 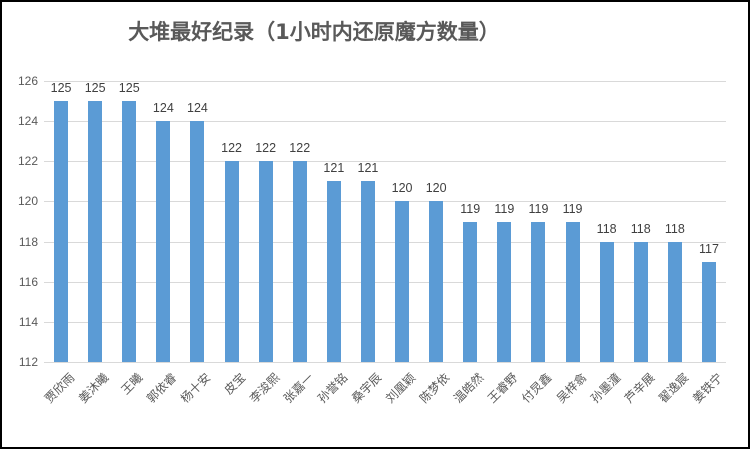 I want to click on x-category-label: 张嘉一, so click(x=298, y=388).